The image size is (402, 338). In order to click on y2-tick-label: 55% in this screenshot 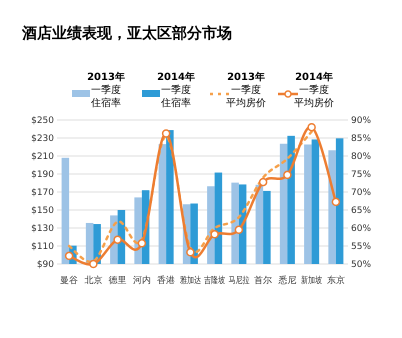, I will do `click(361, 247)`.